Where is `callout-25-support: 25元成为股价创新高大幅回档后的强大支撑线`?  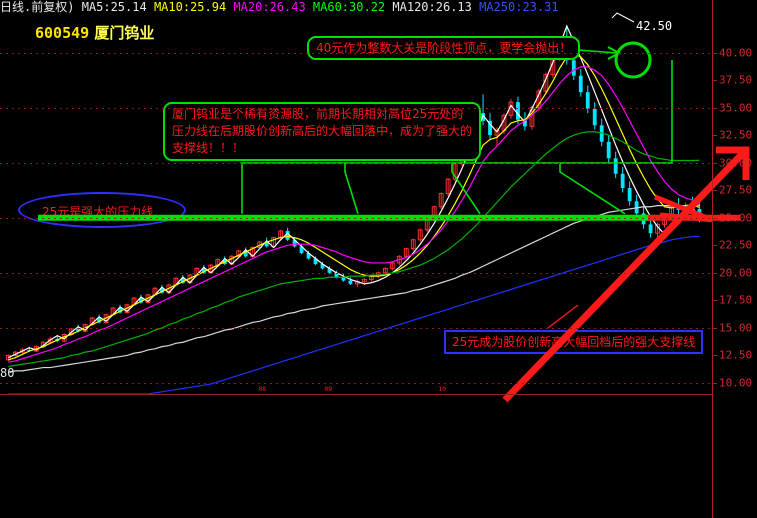 callout-25-support: 25元成为股价创新高大幅回档后的强大支撑线 is located at coordinates (574, 342).